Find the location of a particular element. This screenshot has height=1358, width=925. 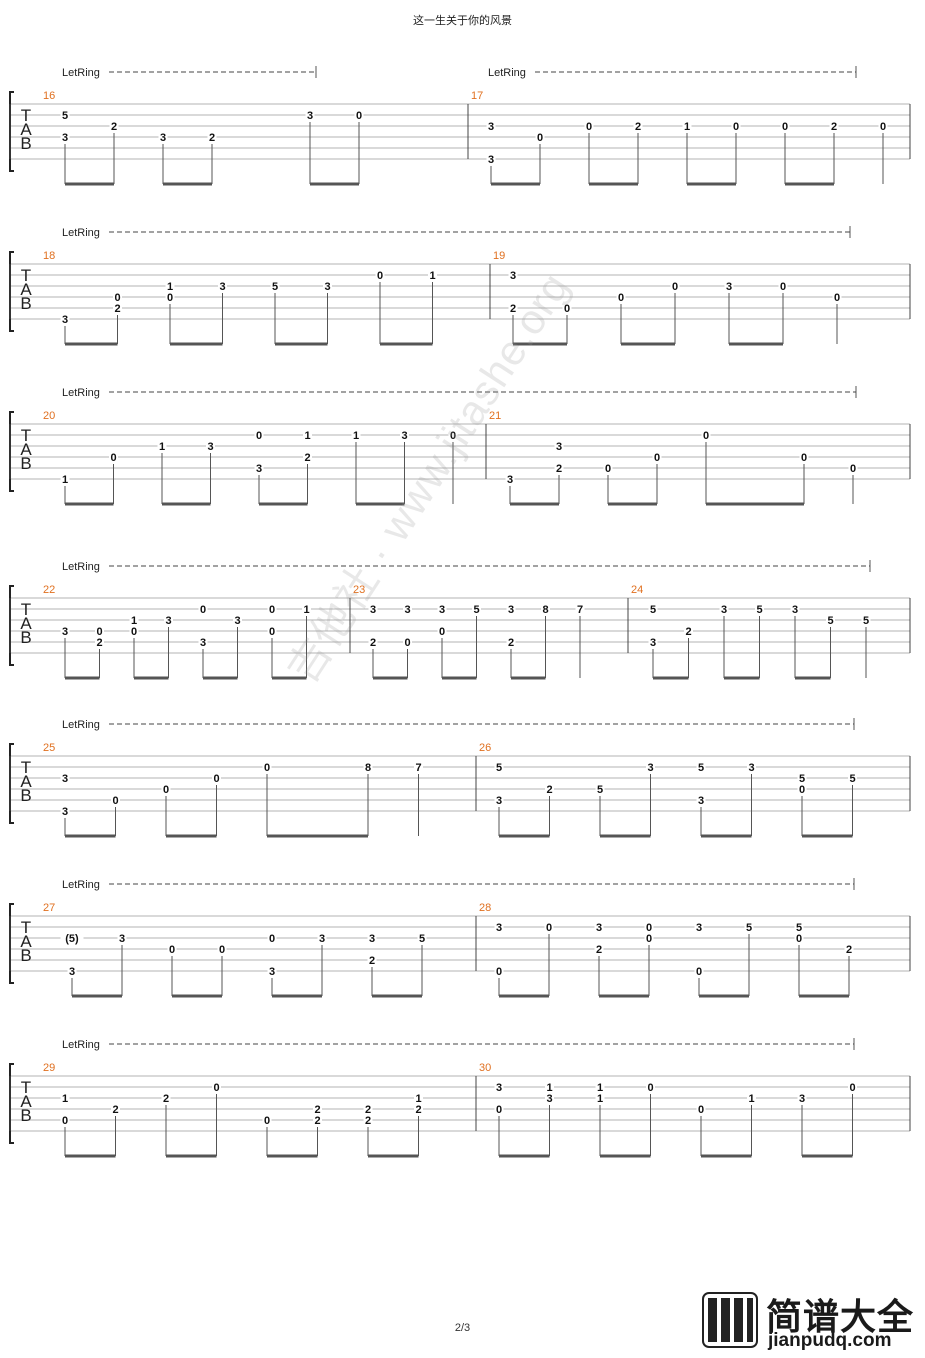

measure-number: 17 is located at coordinates (477, 96).